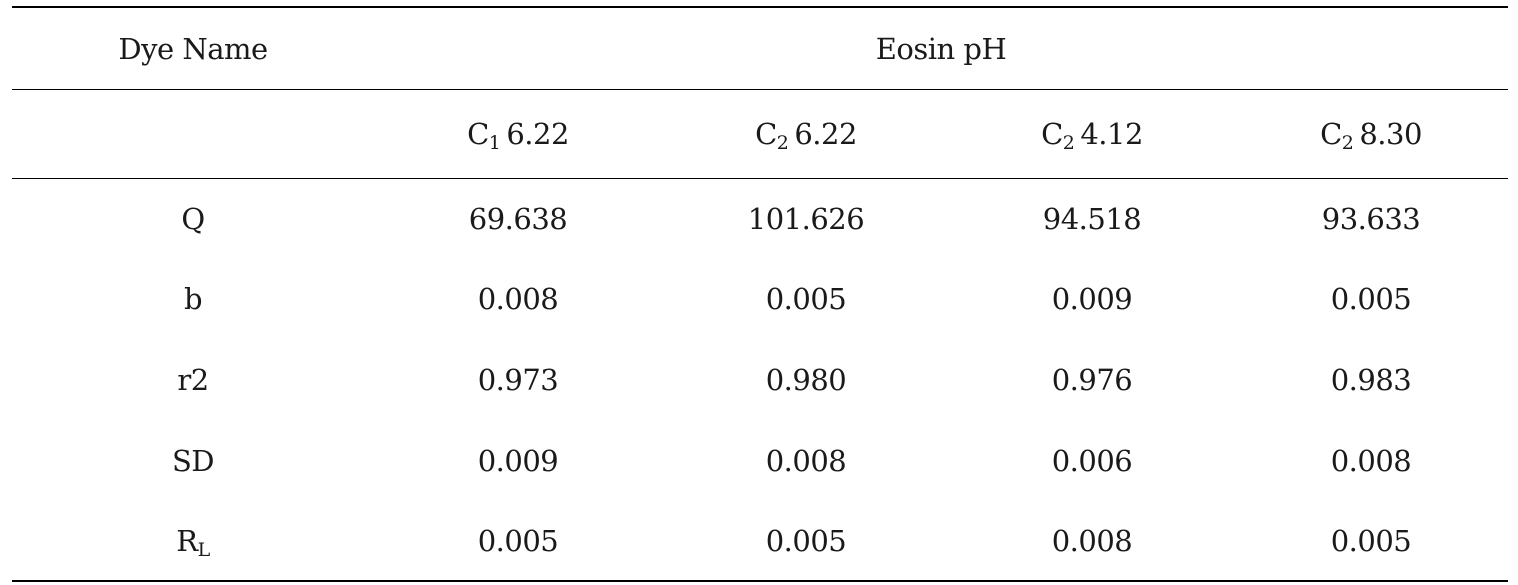  I want to click on table-cell: 0.006, so click(1092, 461).